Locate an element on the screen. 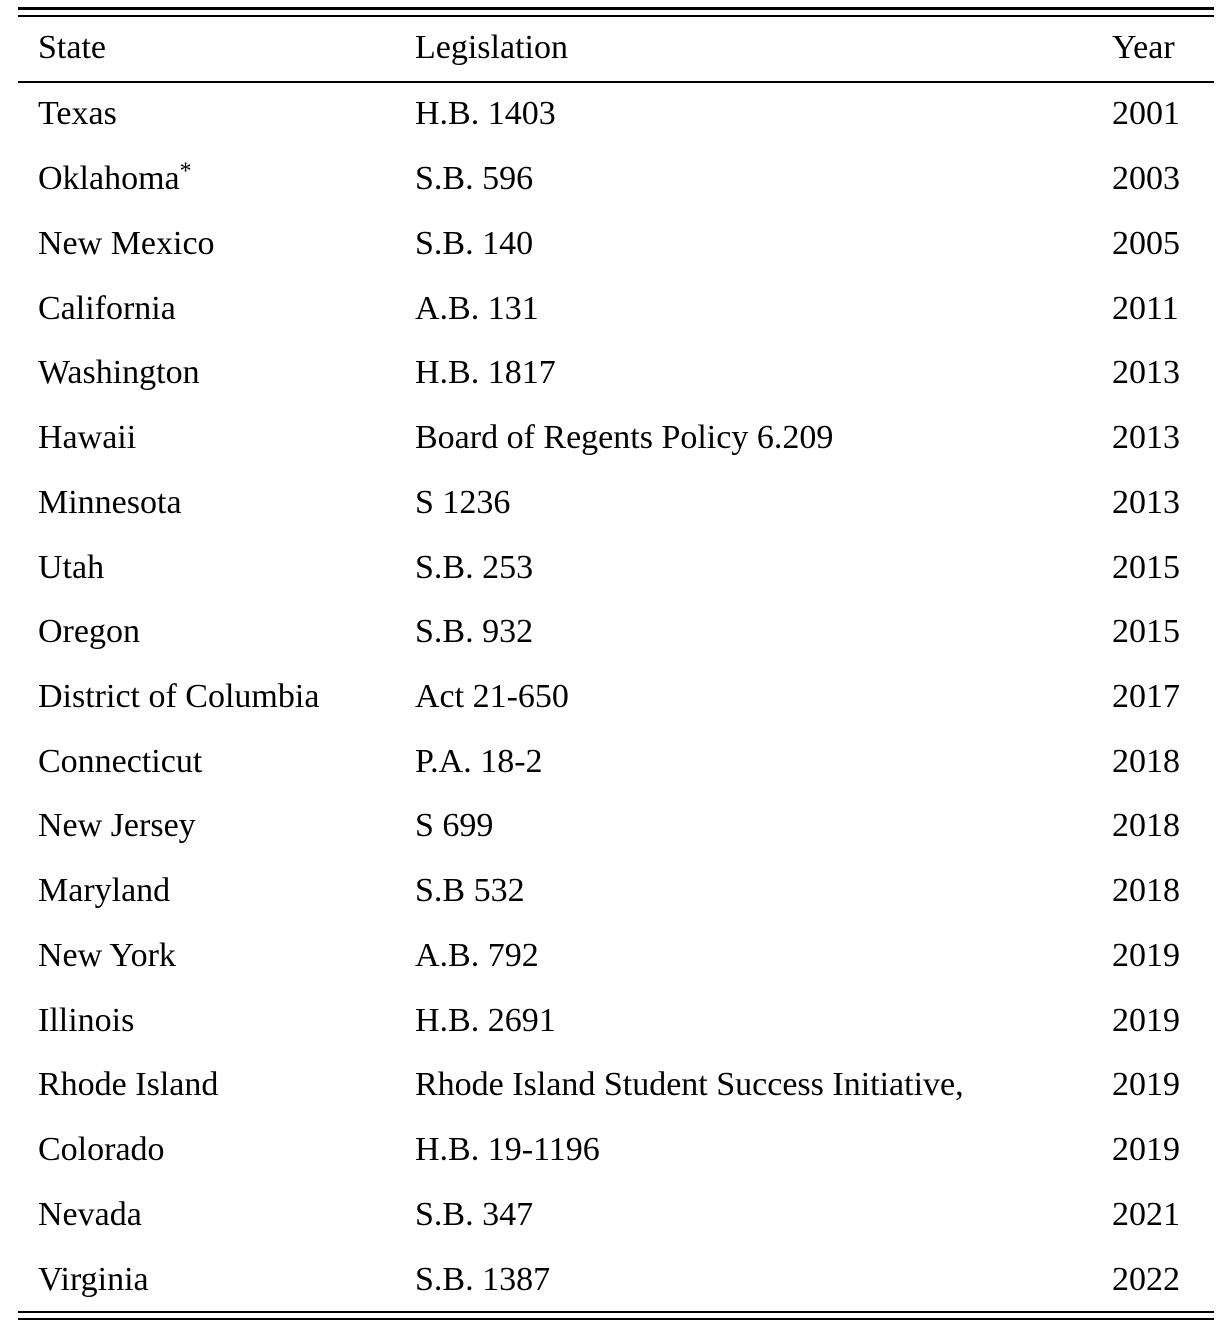 The width and height of the screenshot is (1218, 1332). state-cell: New York is located at coordinates (226, 956).